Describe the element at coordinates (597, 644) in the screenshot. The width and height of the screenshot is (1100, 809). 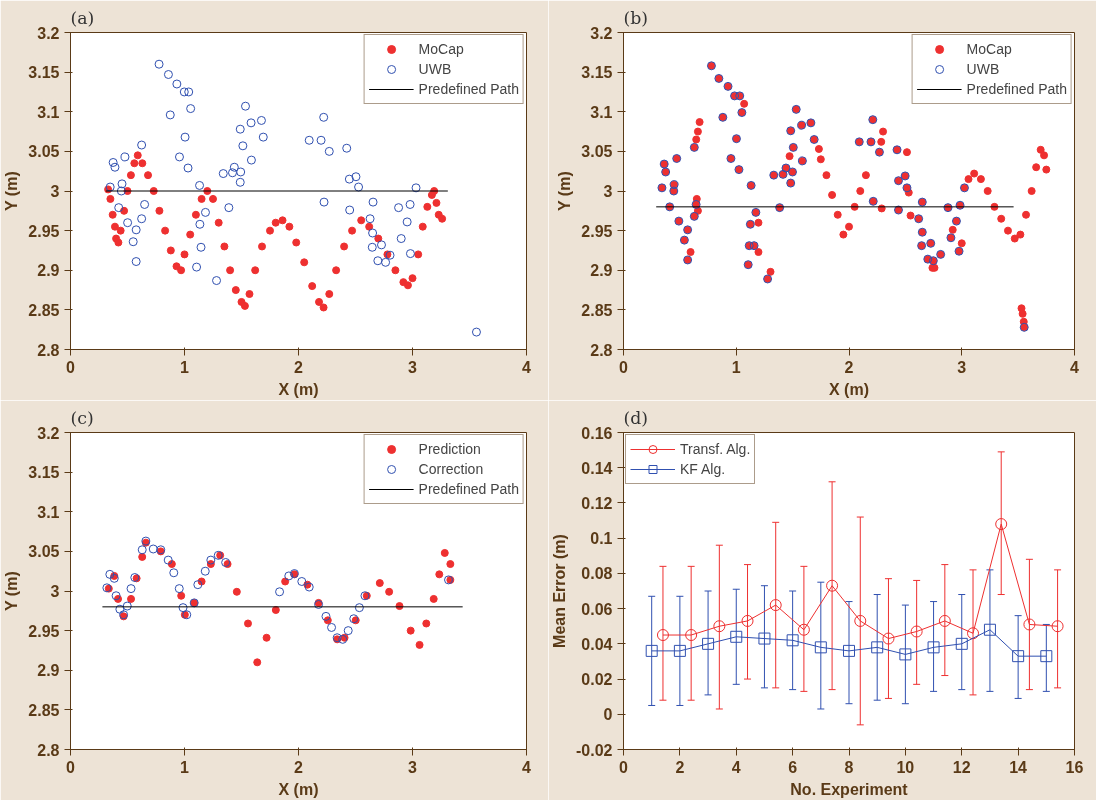
I see `y-tick-label: 0.04` at that location.